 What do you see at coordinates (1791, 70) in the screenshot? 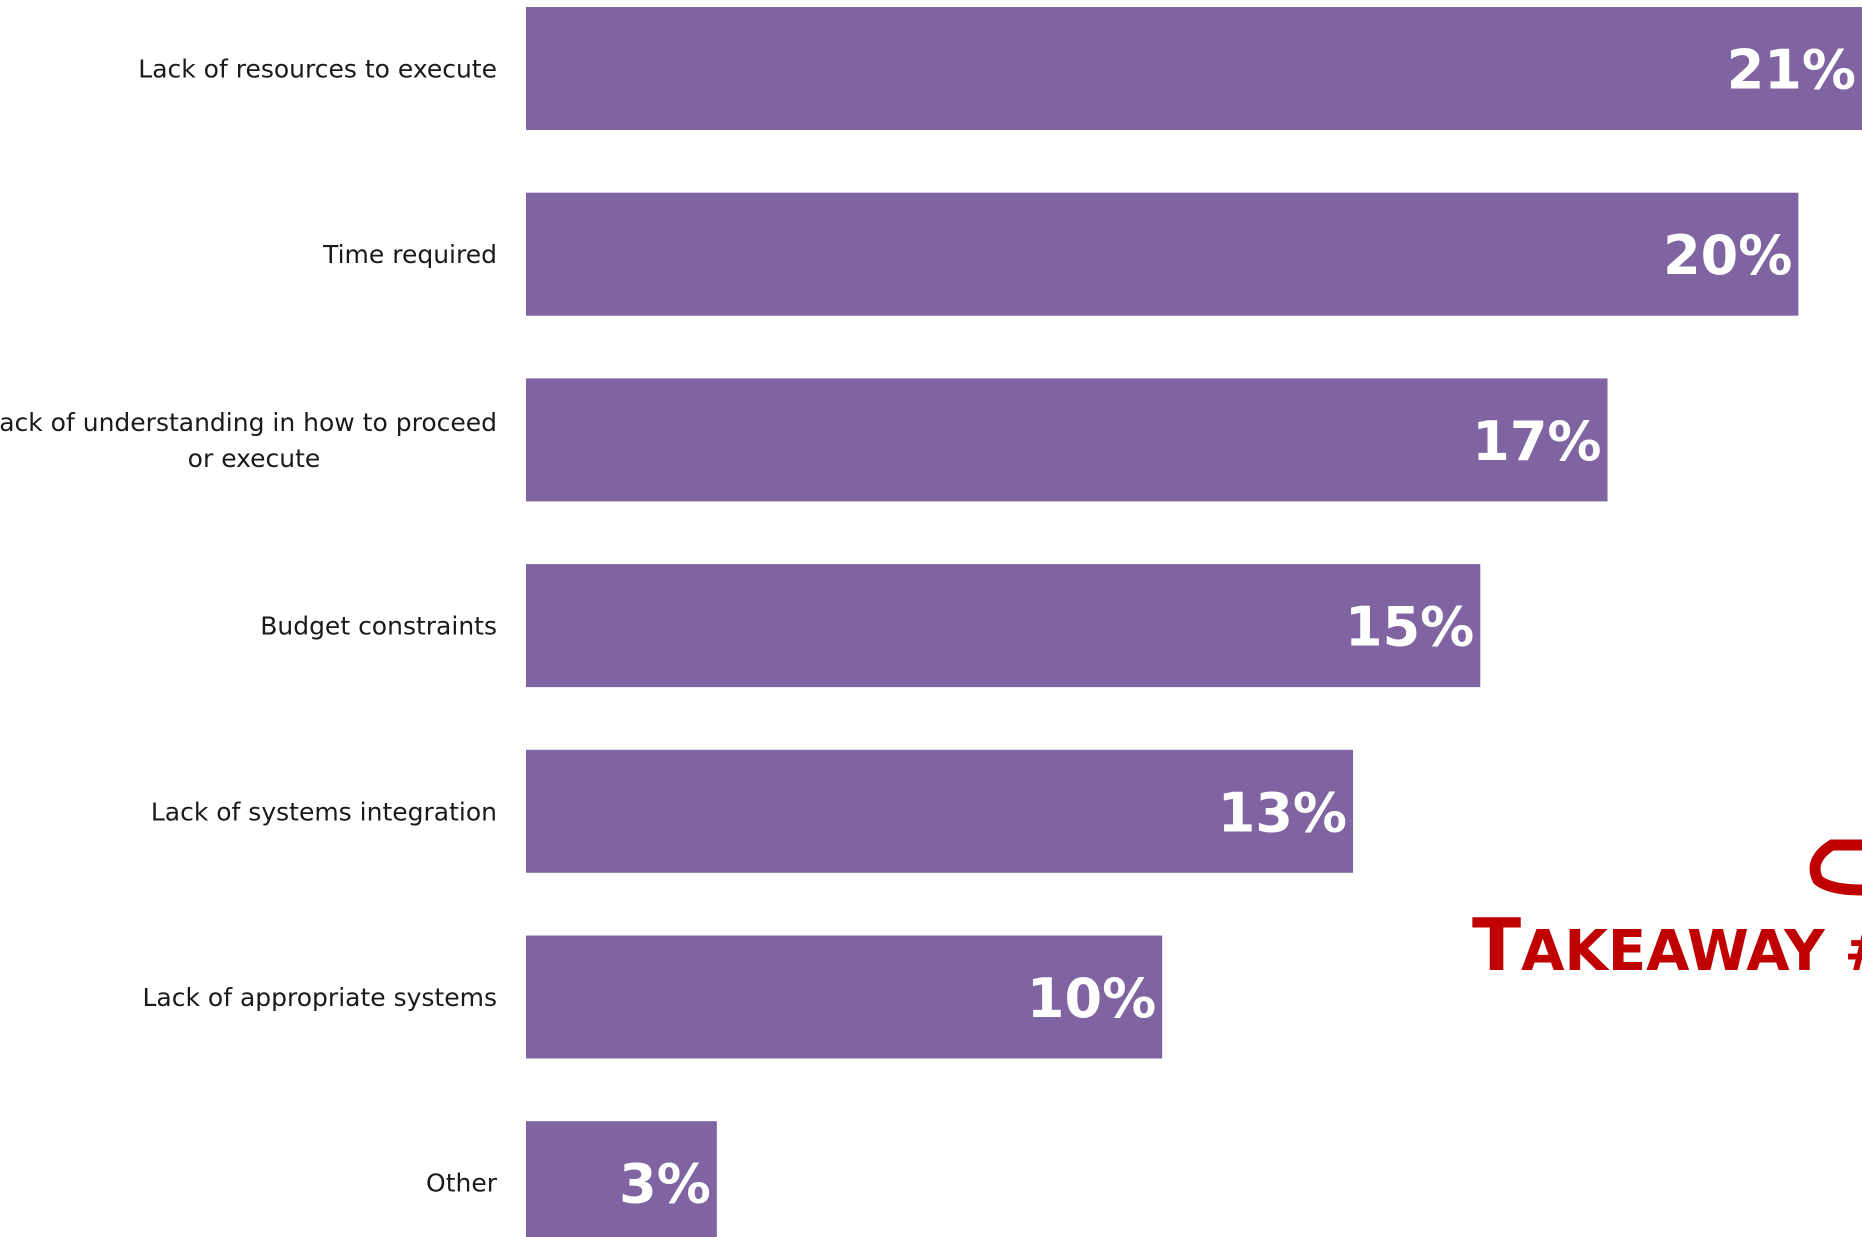
I see `value-label-0: 21%` at bounding box center [1791, 70].